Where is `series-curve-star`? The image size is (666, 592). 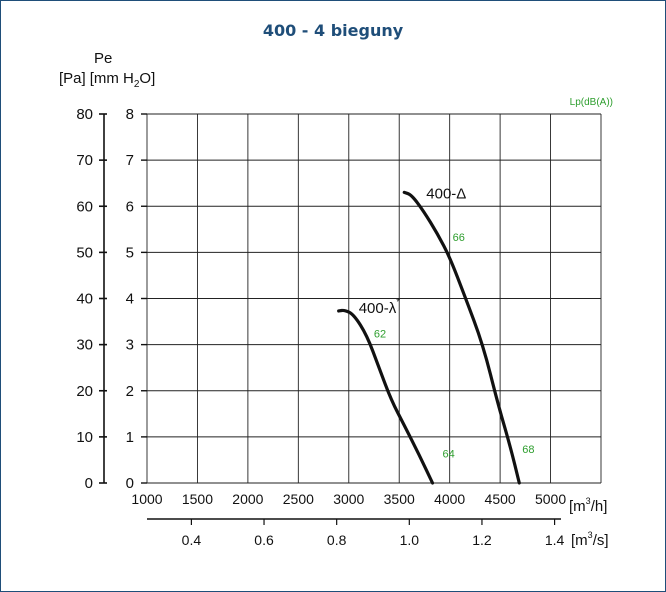
series-curve-star is located at coordinates (386, 396).